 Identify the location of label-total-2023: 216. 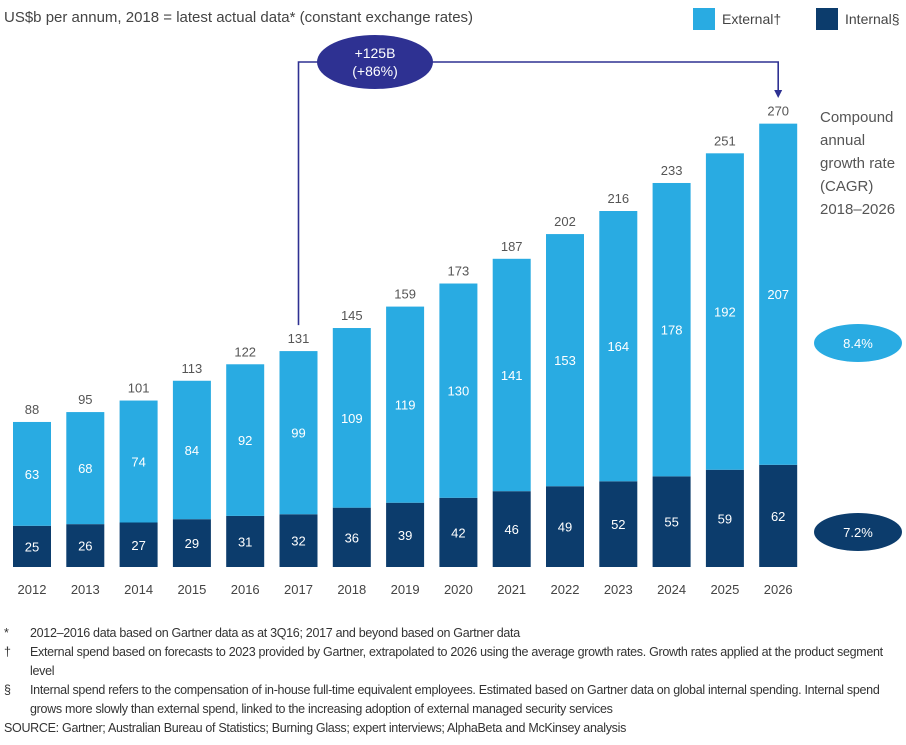
(618, 198).